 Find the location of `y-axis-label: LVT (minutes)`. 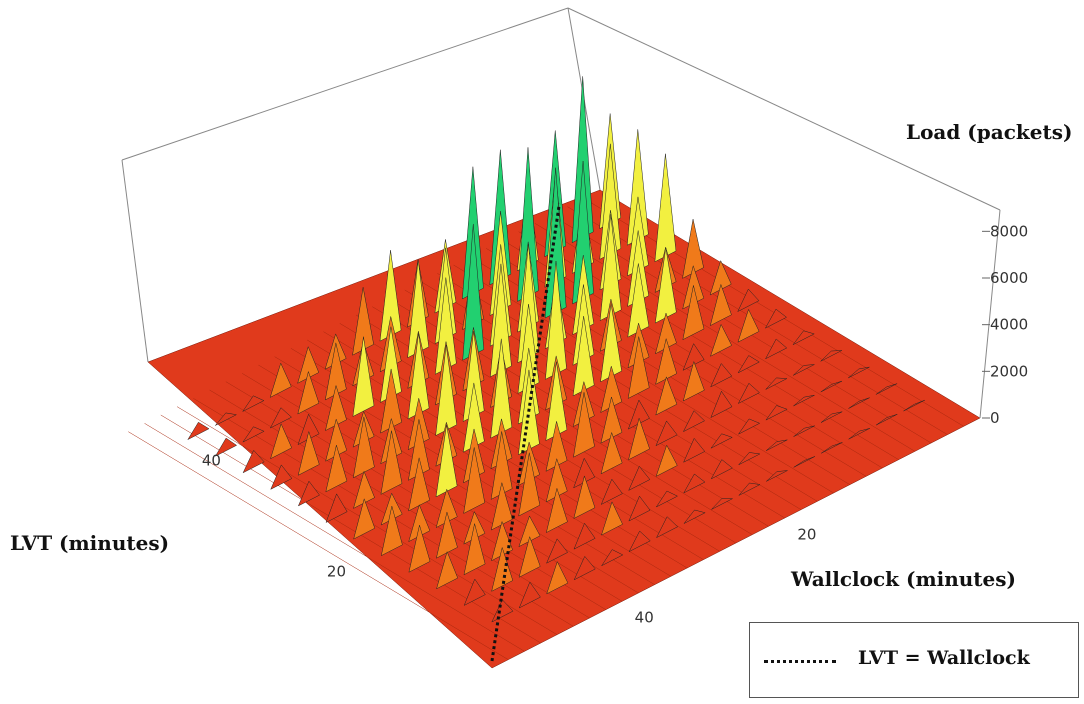

y-axis-label: LVT (minutes) is located at coordinates (90, 543).